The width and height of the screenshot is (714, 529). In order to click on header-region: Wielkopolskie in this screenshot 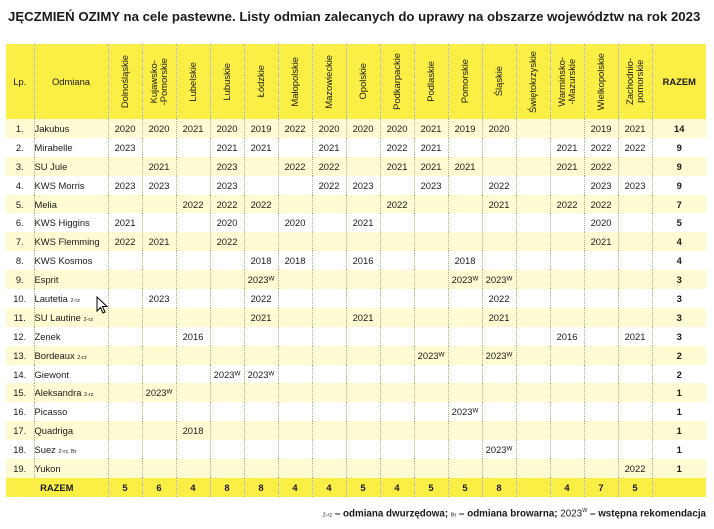, I will do `click(601, 81)`.